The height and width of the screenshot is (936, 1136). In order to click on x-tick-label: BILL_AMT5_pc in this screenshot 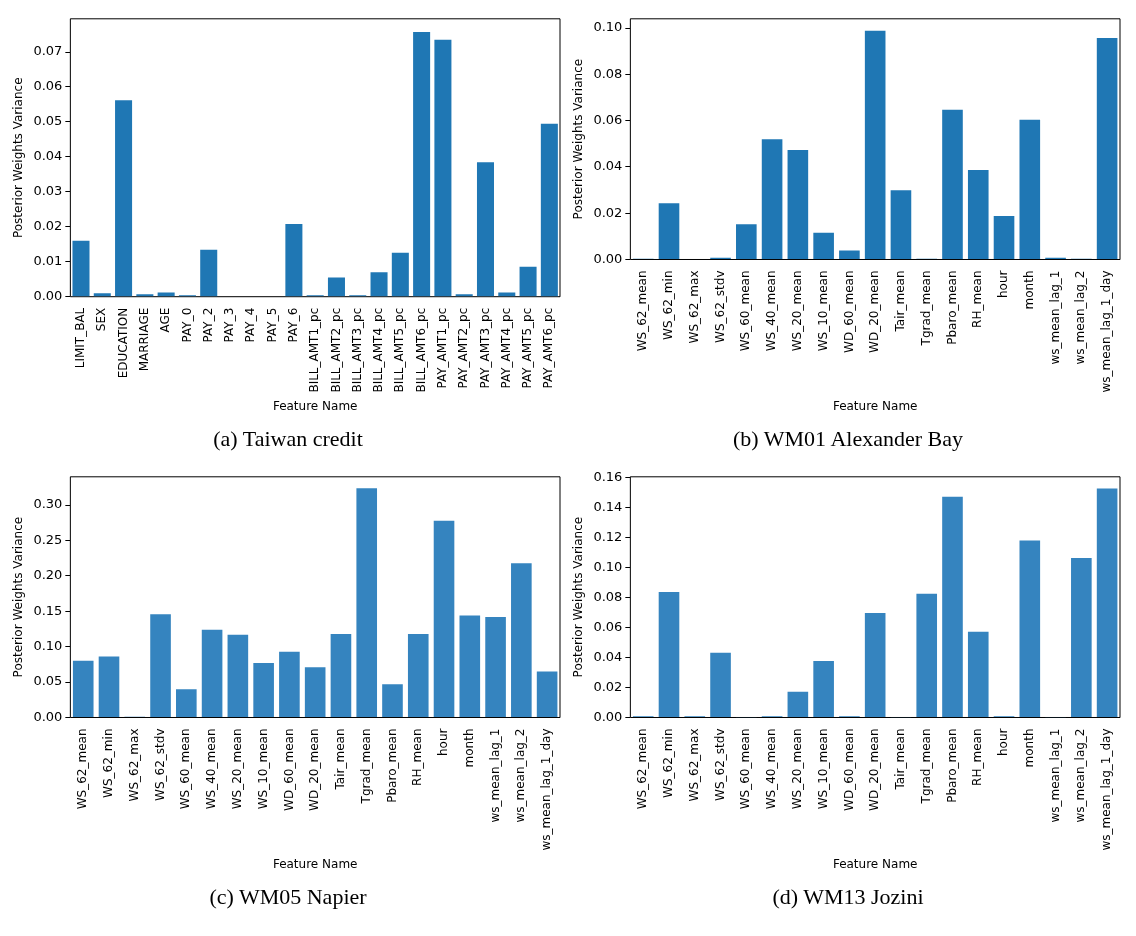, I will do `click(399, 350)`.